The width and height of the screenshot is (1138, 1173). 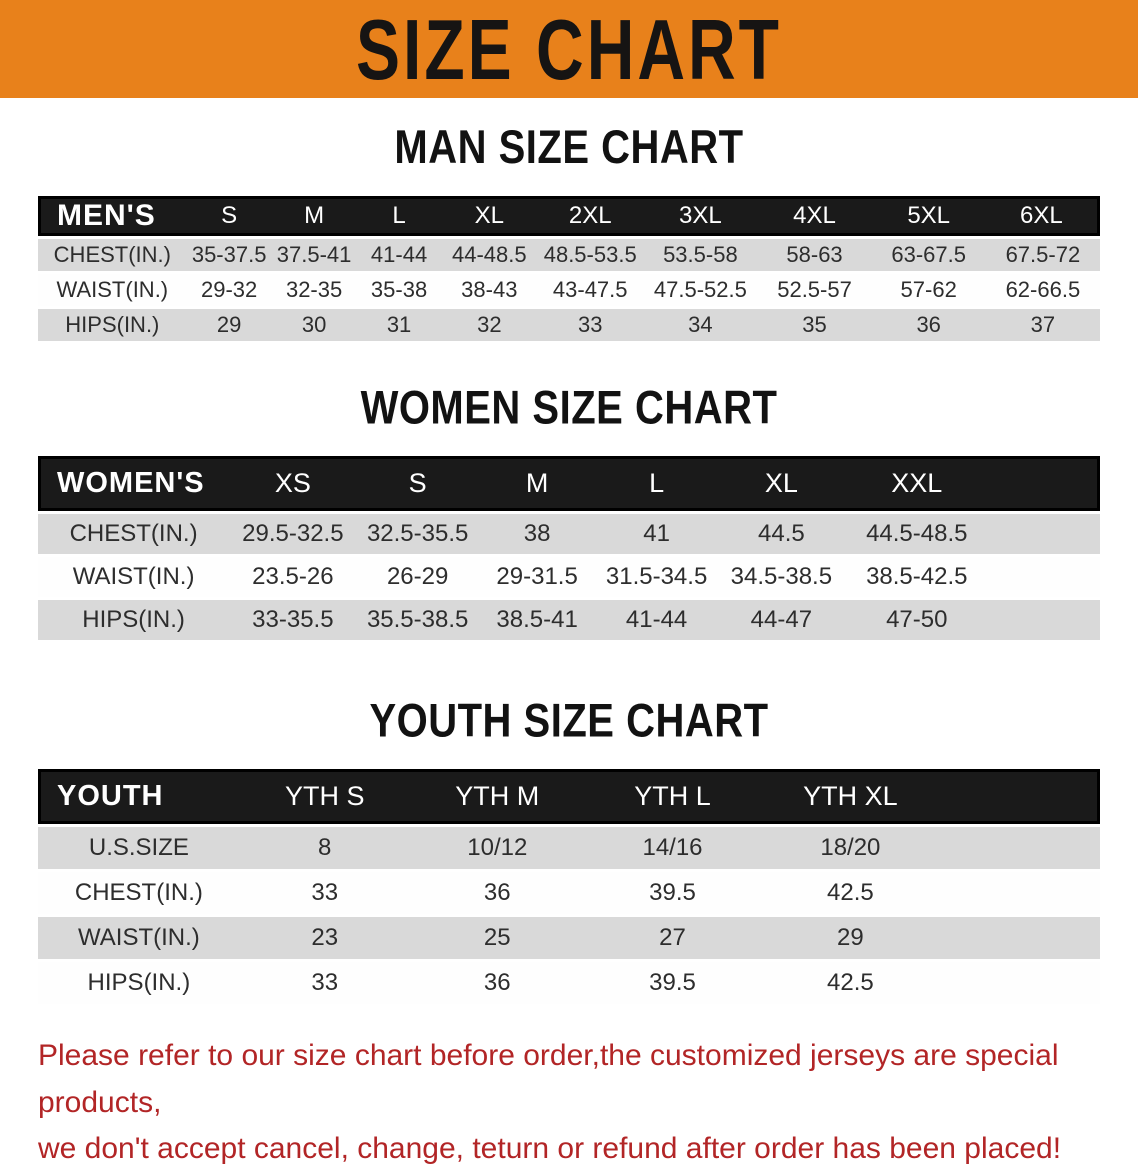 What do you see at coordinates (781, 576) in the screenshot?
I see `size-value-cell: 34.5-38.5` at bounding box center [781, 576].